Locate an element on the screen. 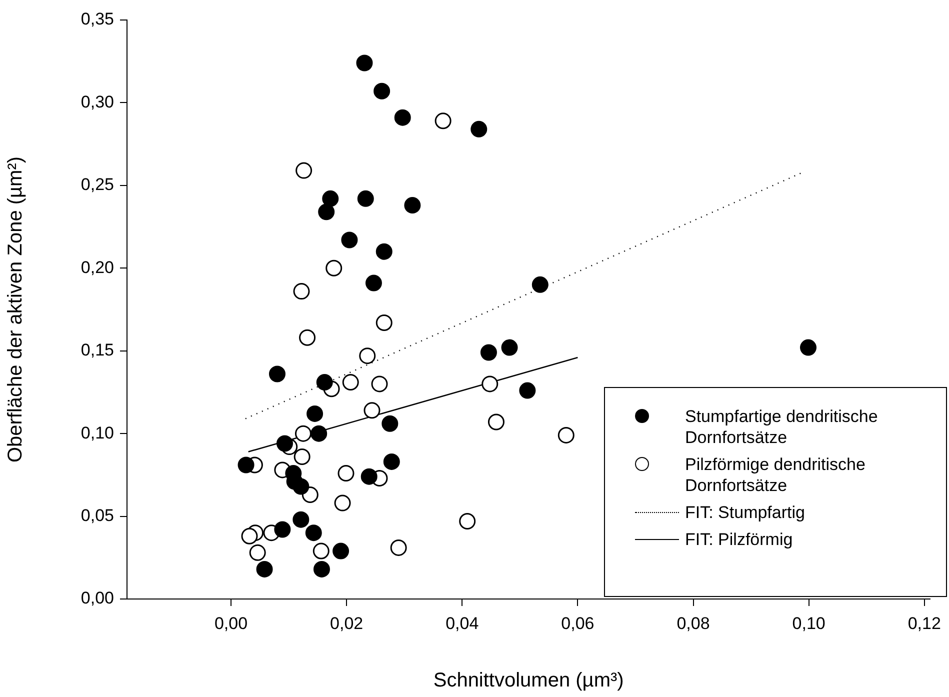  x-tick-label: 0,06 is located at coordinates (577, 623).